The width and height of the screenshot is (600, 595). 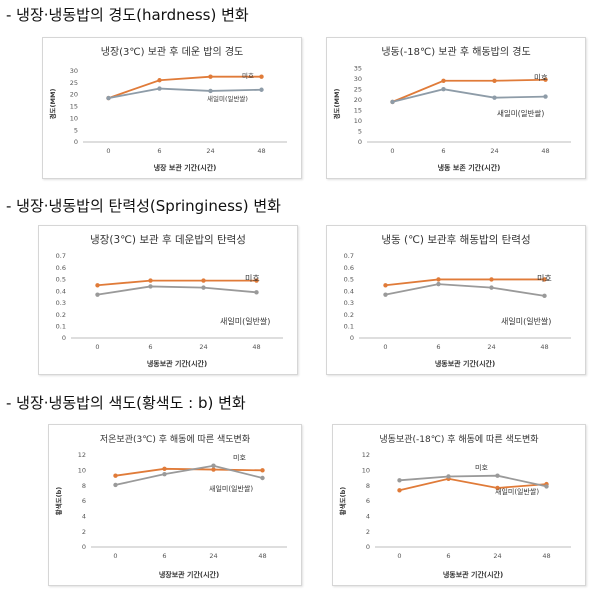 What do you see at coordinates (366, 455) in the screenshot?
I see `y-tick-label: 12` at bounding box center [366, 455].